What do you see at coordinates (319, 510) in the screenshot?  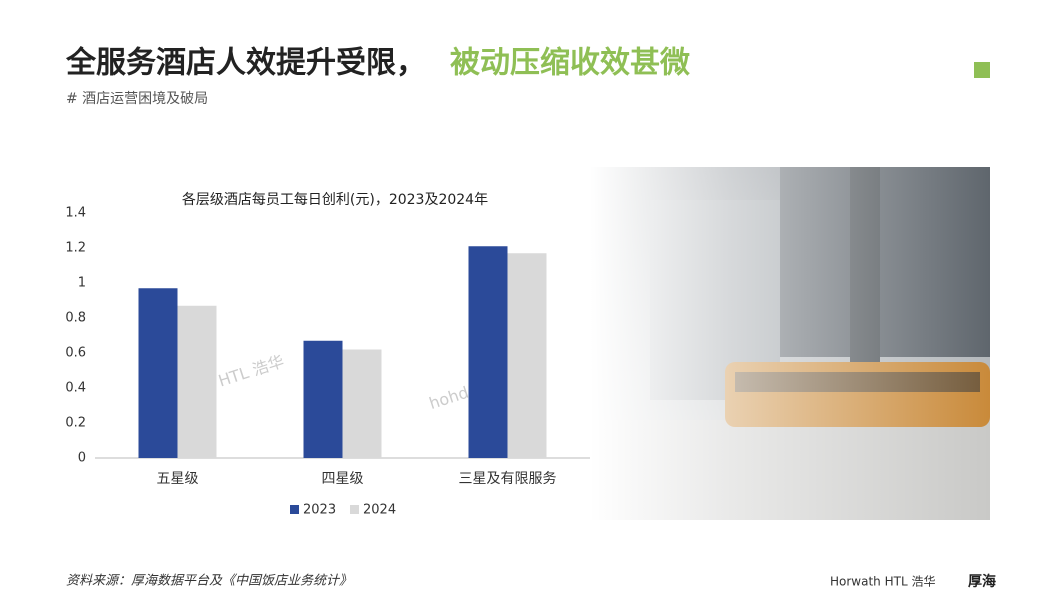 I see `legend-label: 2023` at bounding box center [319, 510].